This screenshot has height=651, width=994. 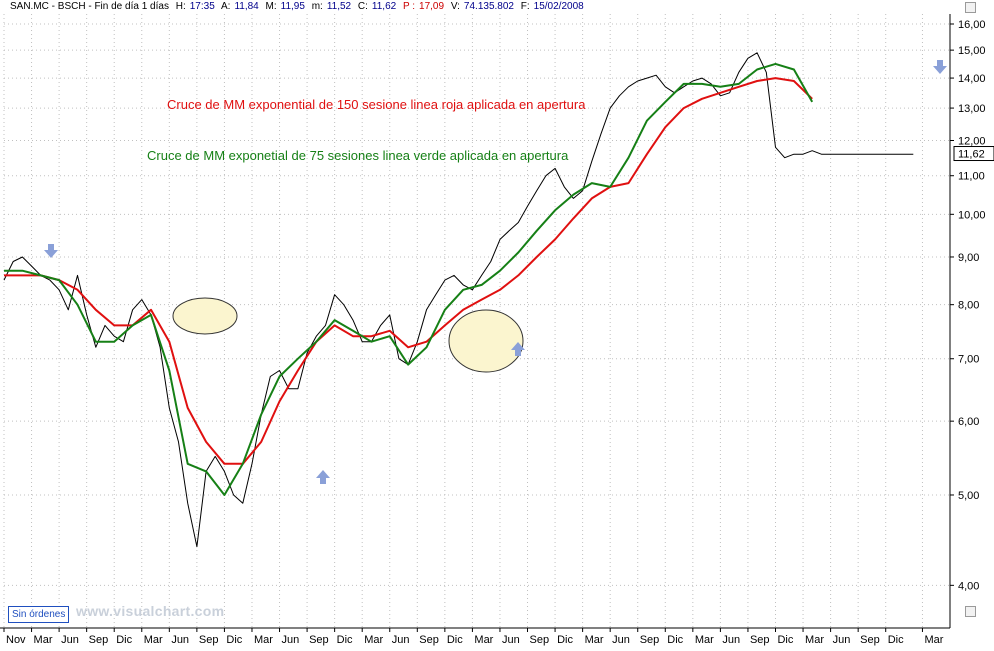 What do you see at coordinates (972, 109) in the screenshot?
I see `y-tick-label: 13,00` at bounding box center [972, 109].